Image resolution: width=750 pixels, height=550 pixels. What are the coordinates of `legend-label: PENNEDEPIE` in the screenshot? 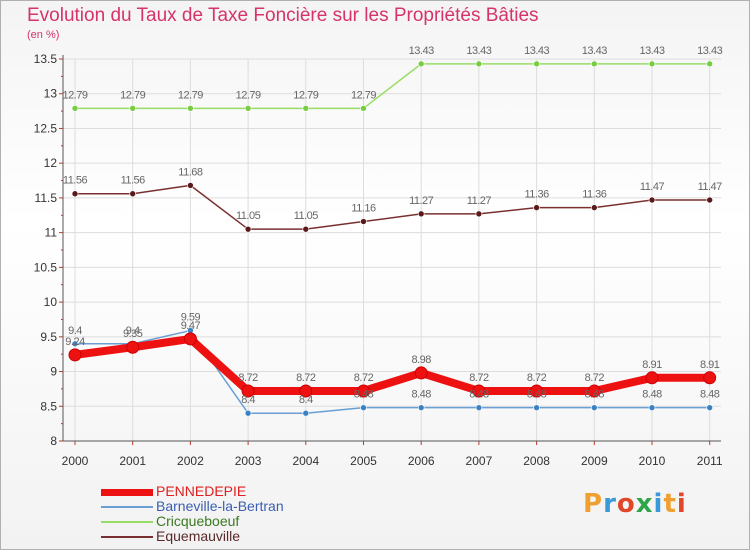 It's located at (201, 491).